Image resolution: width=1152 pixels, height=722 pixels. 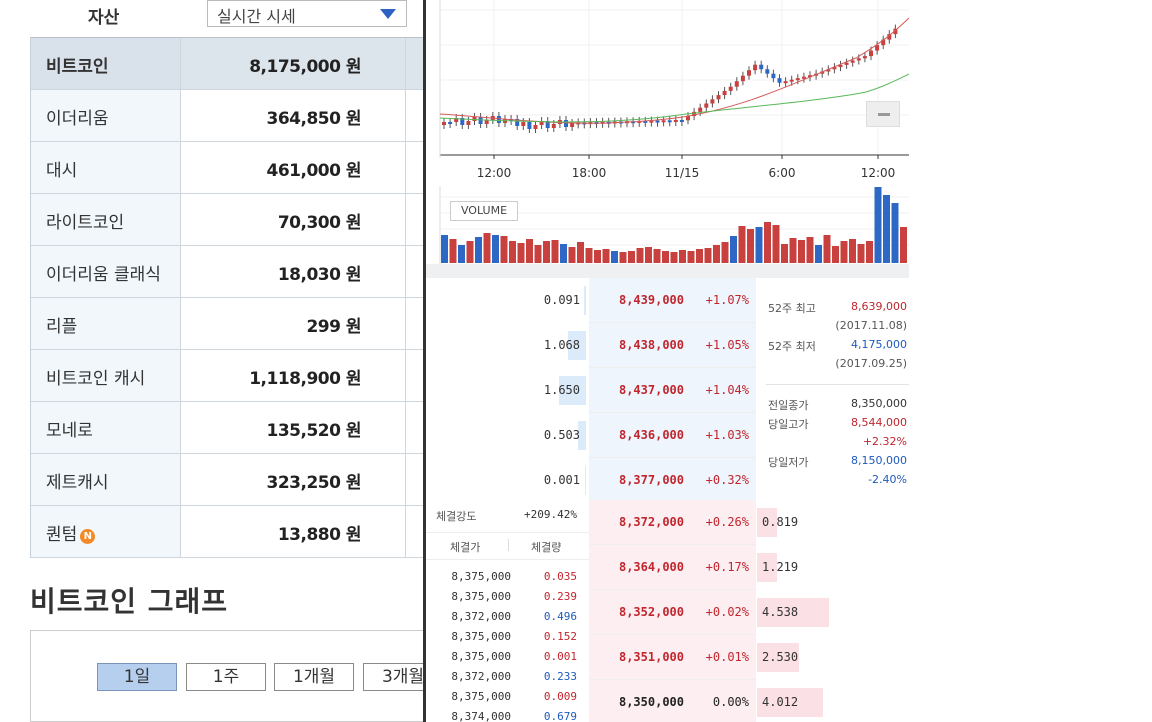 I want to click on ma-long-line, so click(x=674, y=98).